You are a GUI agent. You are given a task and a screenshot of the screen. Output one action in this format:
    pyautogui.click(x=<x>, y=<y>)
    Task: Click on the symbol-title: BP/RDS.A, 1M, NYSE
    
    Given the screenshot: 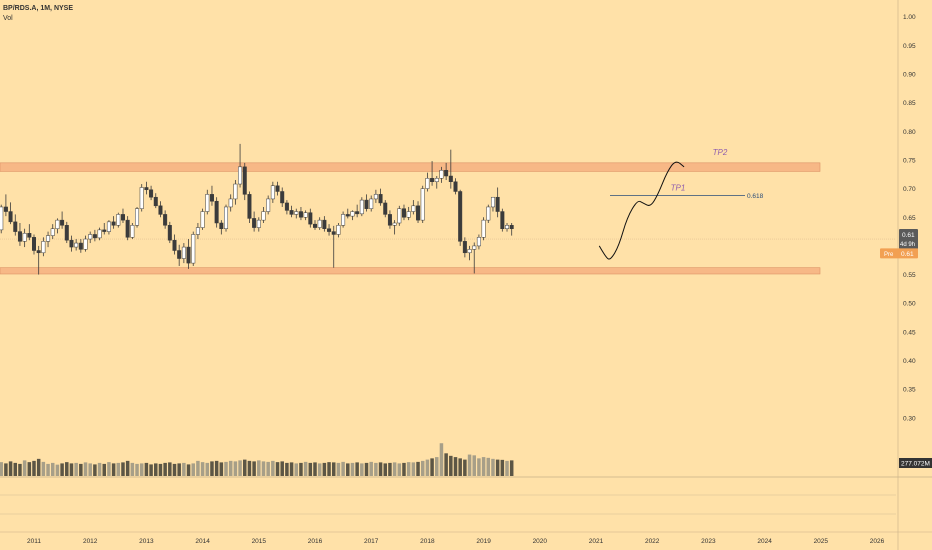 What is the action you would take?
    pyautogui.click(x=38, y=8)
    